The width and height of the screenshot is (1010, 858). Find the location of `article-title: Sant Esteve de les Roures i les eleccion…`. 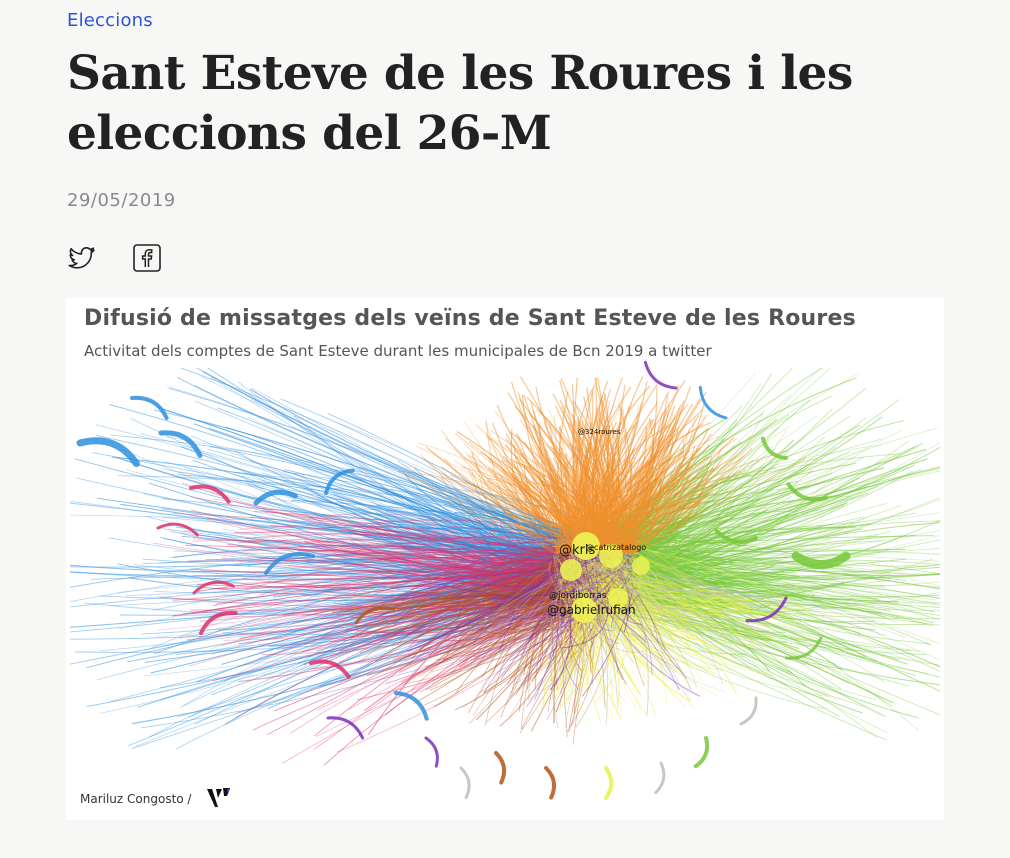

article-title: Sant Esteve de les Roures i les eleccion… is located at coordinates (460, 103).